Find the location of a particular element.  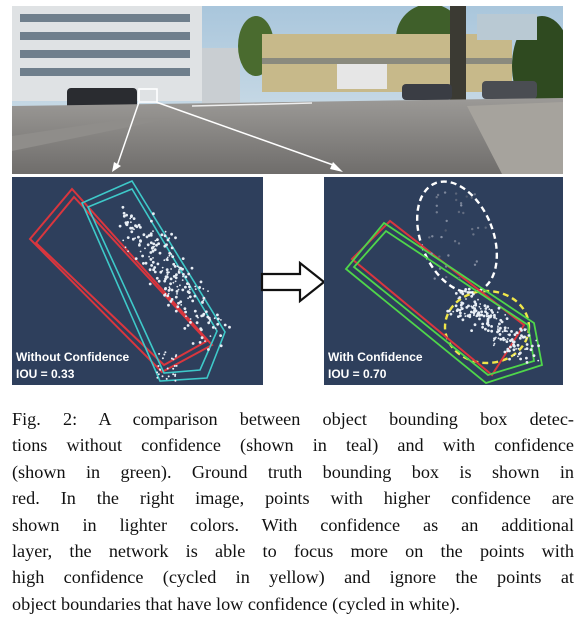

ground-truth-box-left is located at coordinates (121, 280).